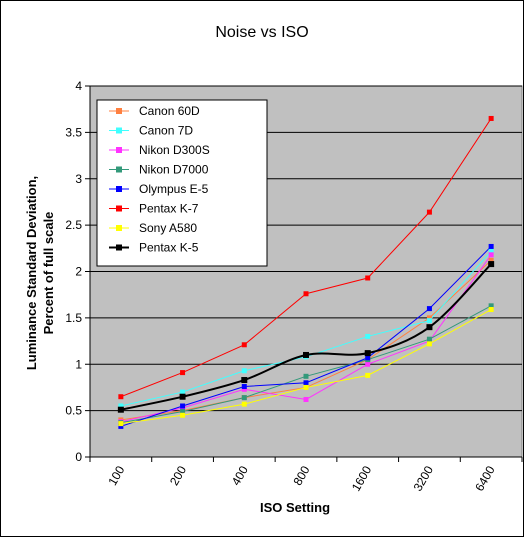 Image resolution: width=524 pixels, height=541 pixels. I want to click on chart-title: Noise vs ISO, so click(261, 32).